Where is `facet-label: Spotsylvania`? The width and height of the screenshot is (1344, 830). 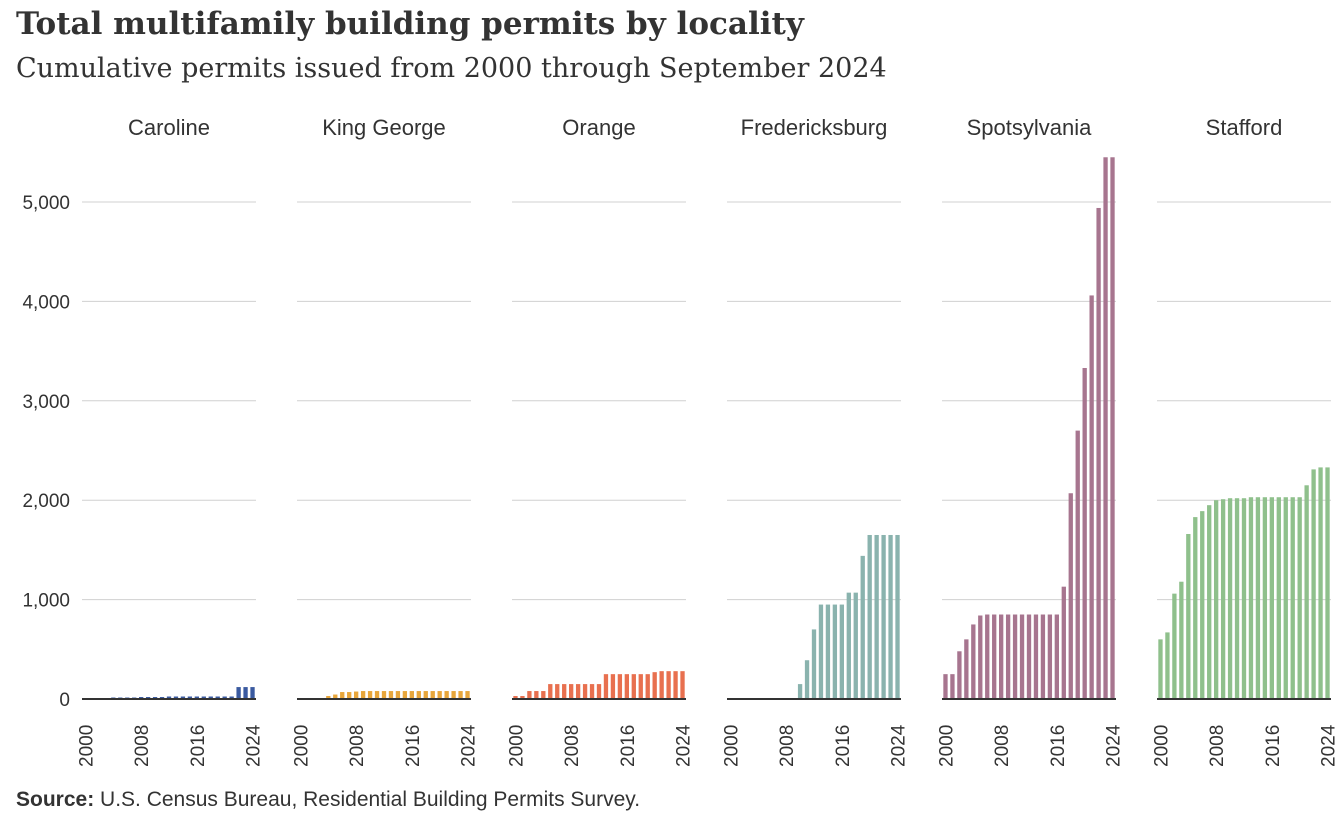 facet-label: Spotsylvania is located at coordinates (1030, 127).